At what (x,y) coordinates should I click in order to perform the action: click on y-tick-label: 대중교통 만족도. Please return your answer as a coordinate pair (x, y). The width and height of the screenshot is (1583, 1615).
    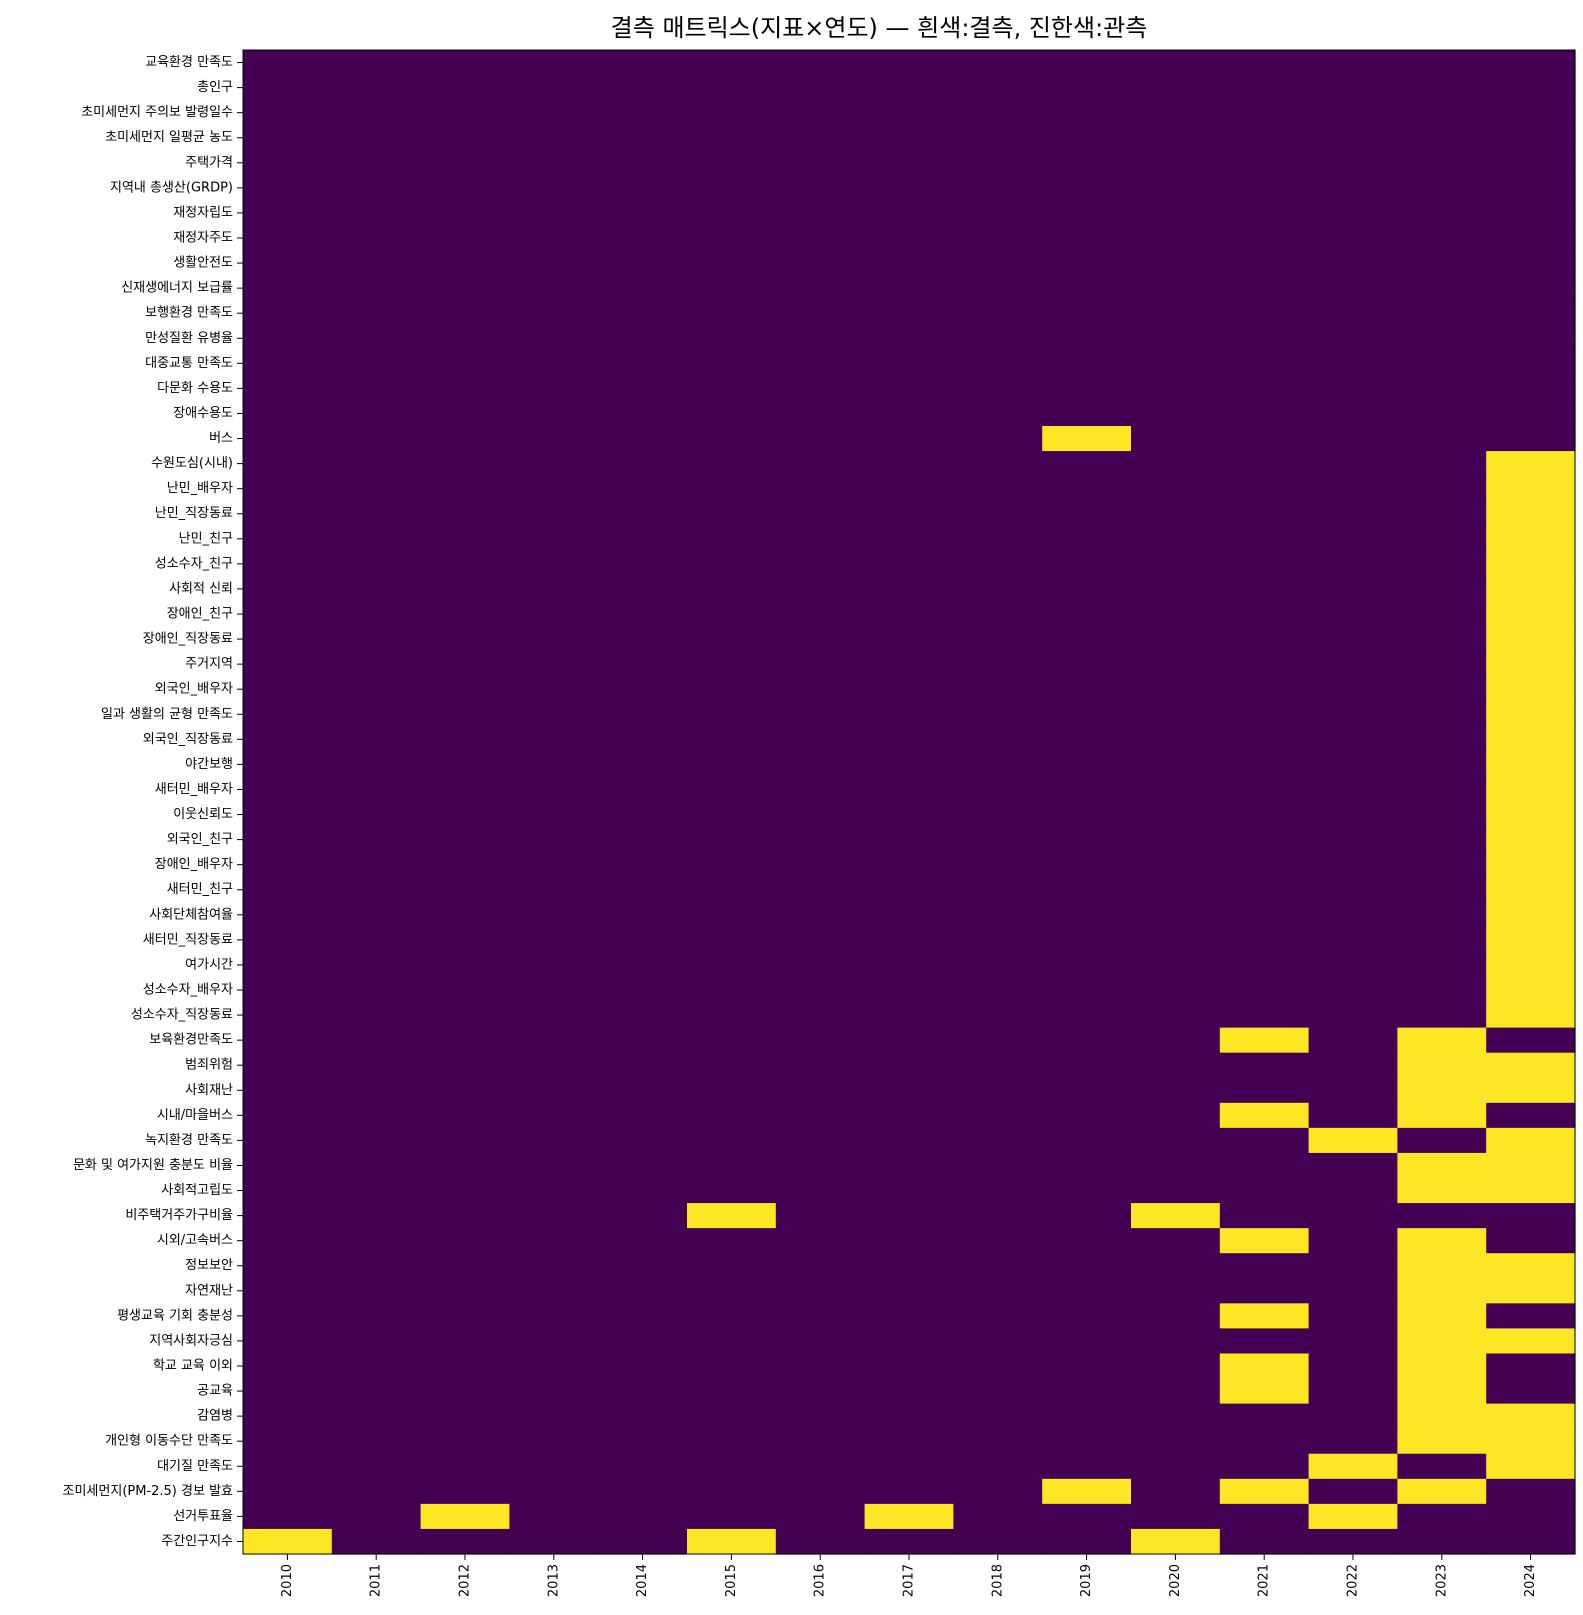
    Looking at the image, I should click on (189, 363).